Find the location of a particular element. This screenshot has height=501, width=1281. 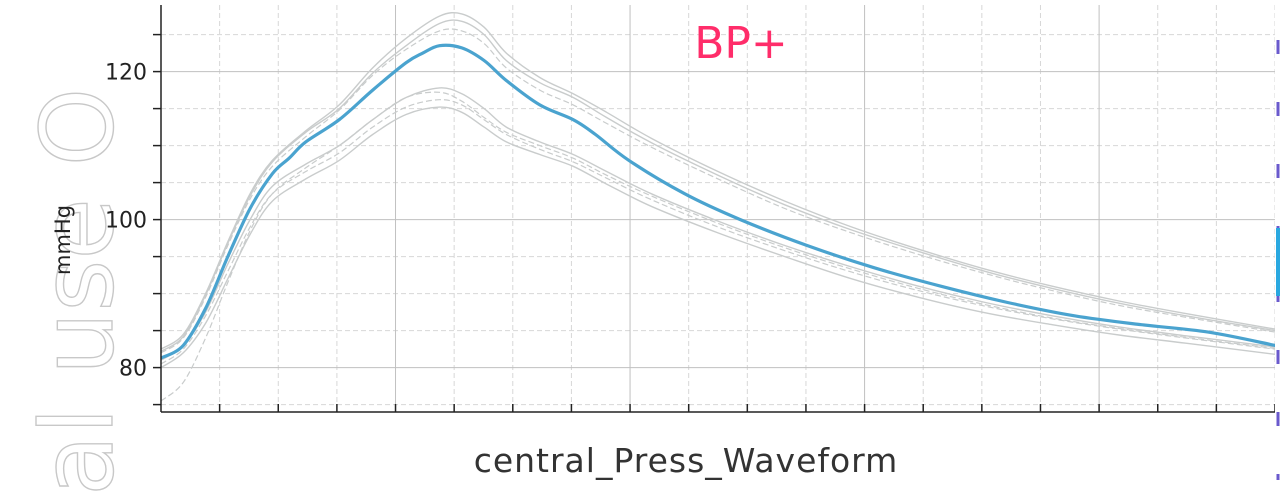

y-axis-title: mmHg is located at coordinates (63, 240).